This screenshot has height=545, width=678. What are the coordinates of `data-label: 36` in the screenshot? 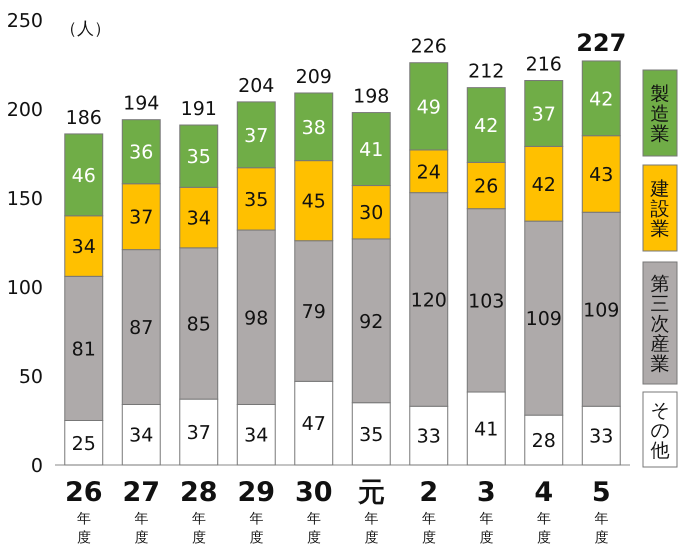 It's located at (141, 153).